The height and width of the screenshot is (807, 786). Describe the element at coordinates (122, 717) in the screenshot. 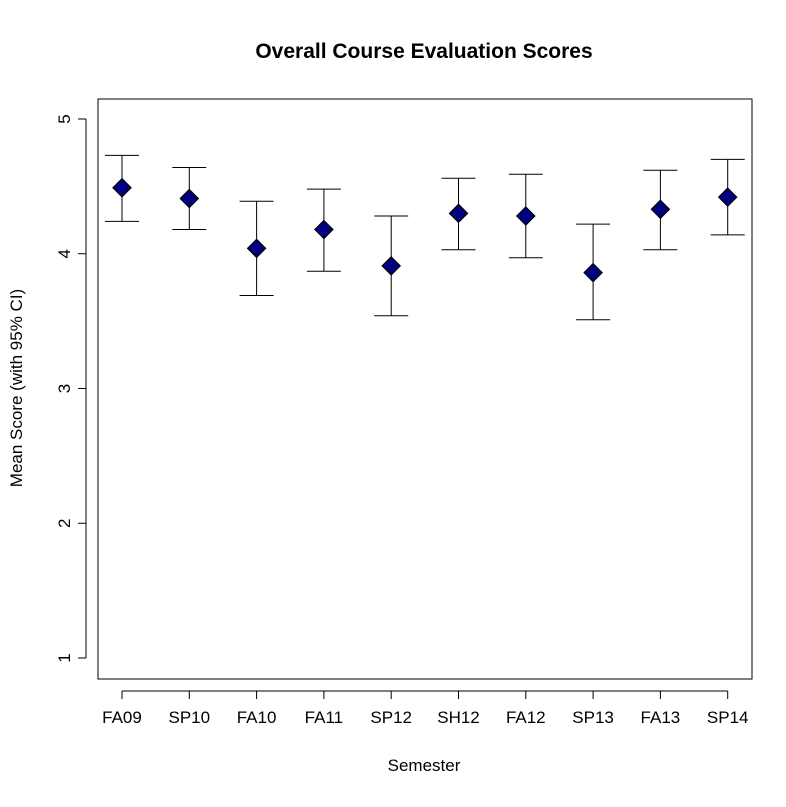

I see `x-tick-label: FA09` at that location.